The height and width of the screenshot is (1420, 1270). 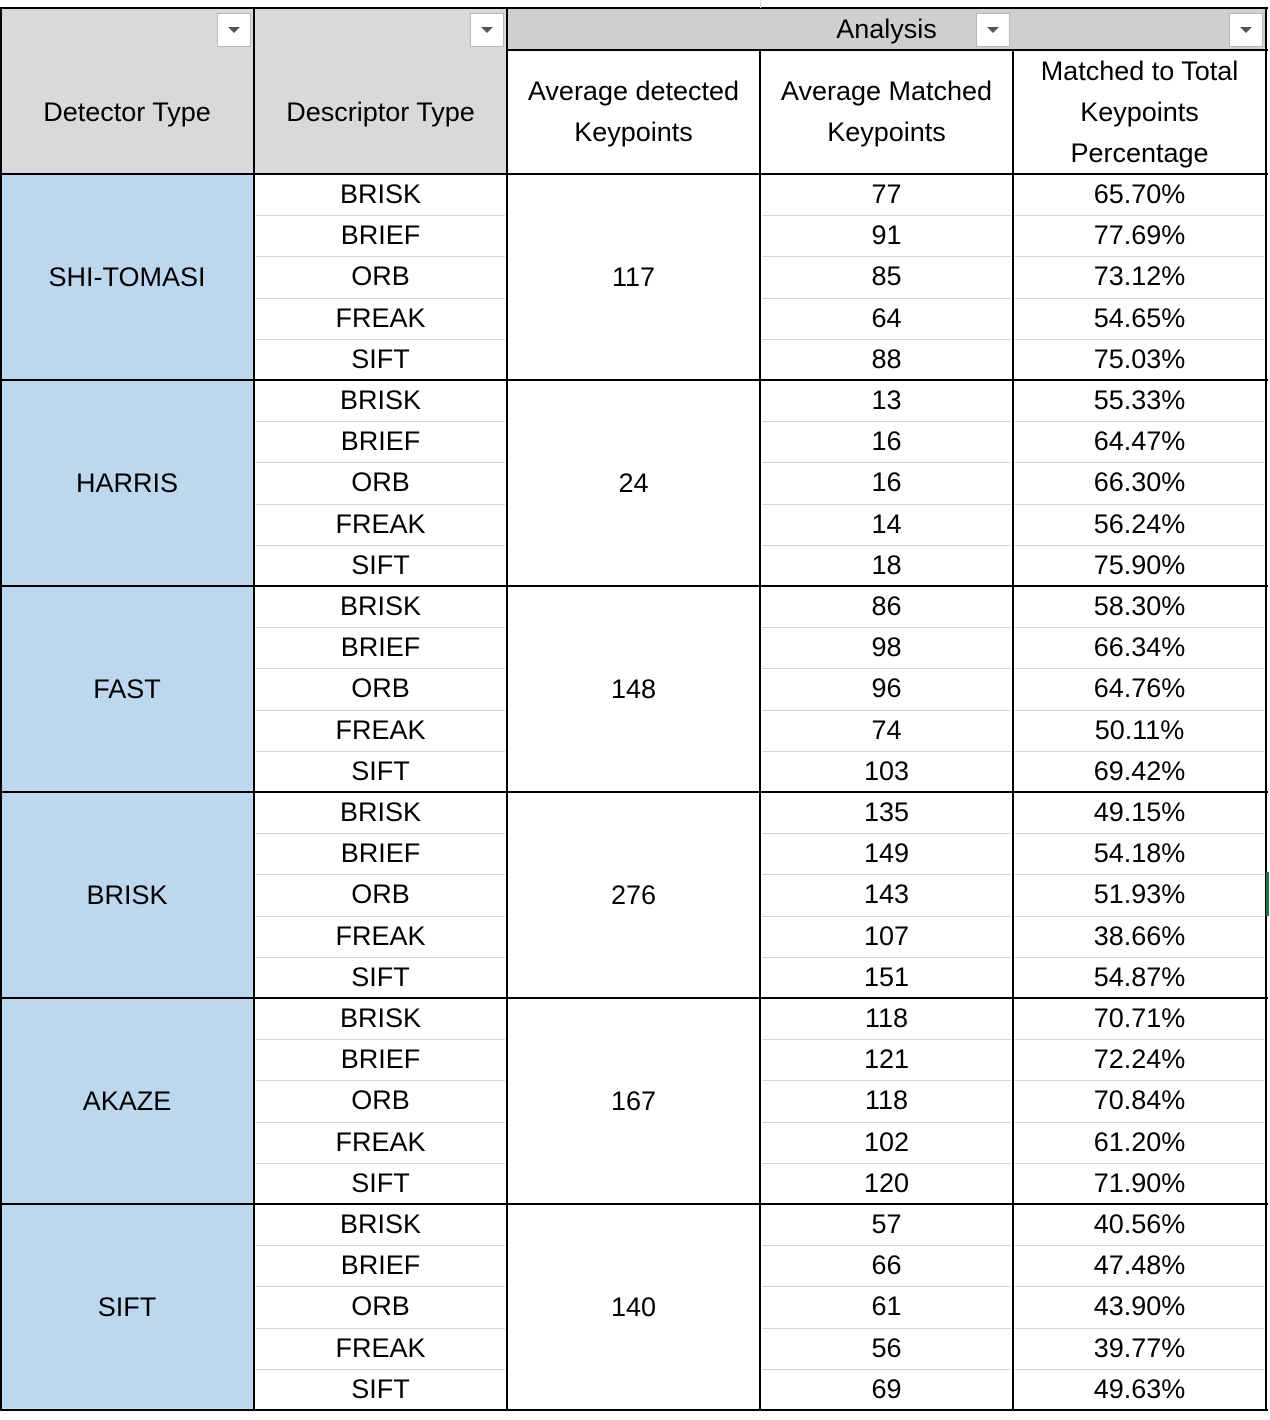 I want to click on avg-matched-cell: 69, so click(x=886, y=1388).